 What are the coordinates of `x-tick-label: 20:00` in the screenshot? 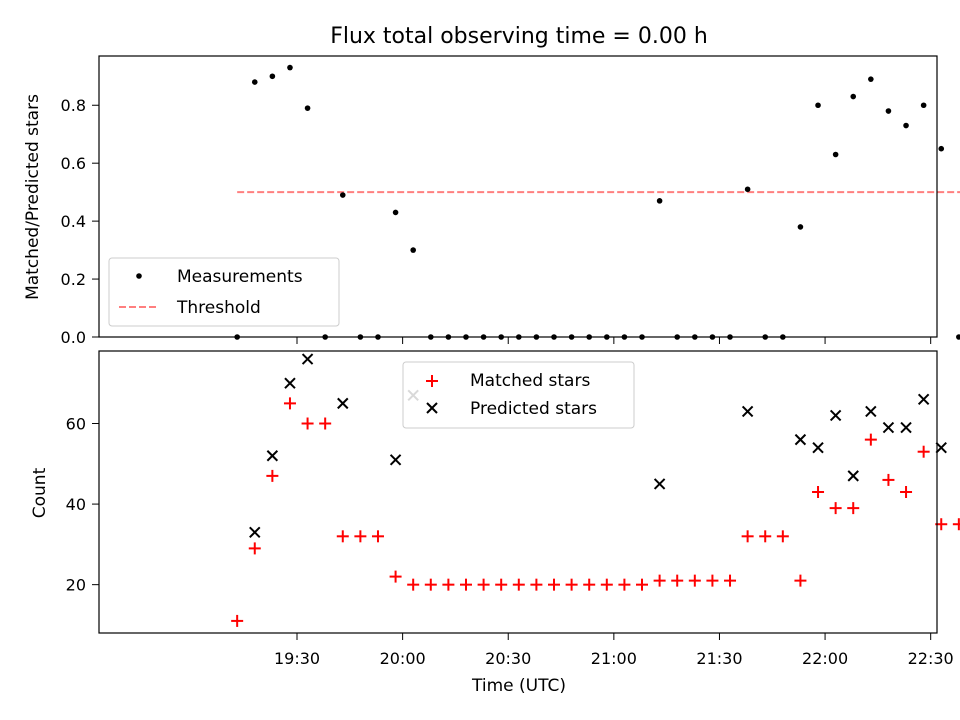 It's located at (403, 658).